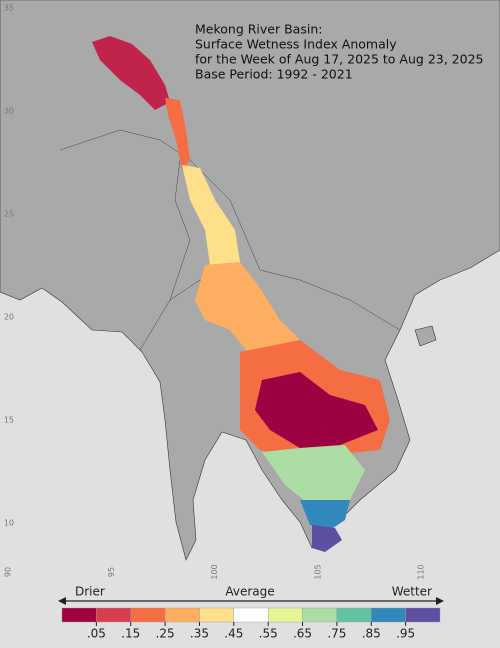 Image resolution: width=500 pixels, height=648 pixels. I want to click on lat-label: 20, so click(9, 317).